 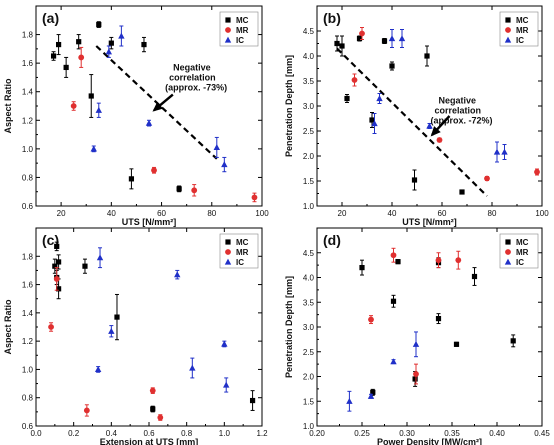 I want to click on legend-label: IC, so click(x=520, y=40).